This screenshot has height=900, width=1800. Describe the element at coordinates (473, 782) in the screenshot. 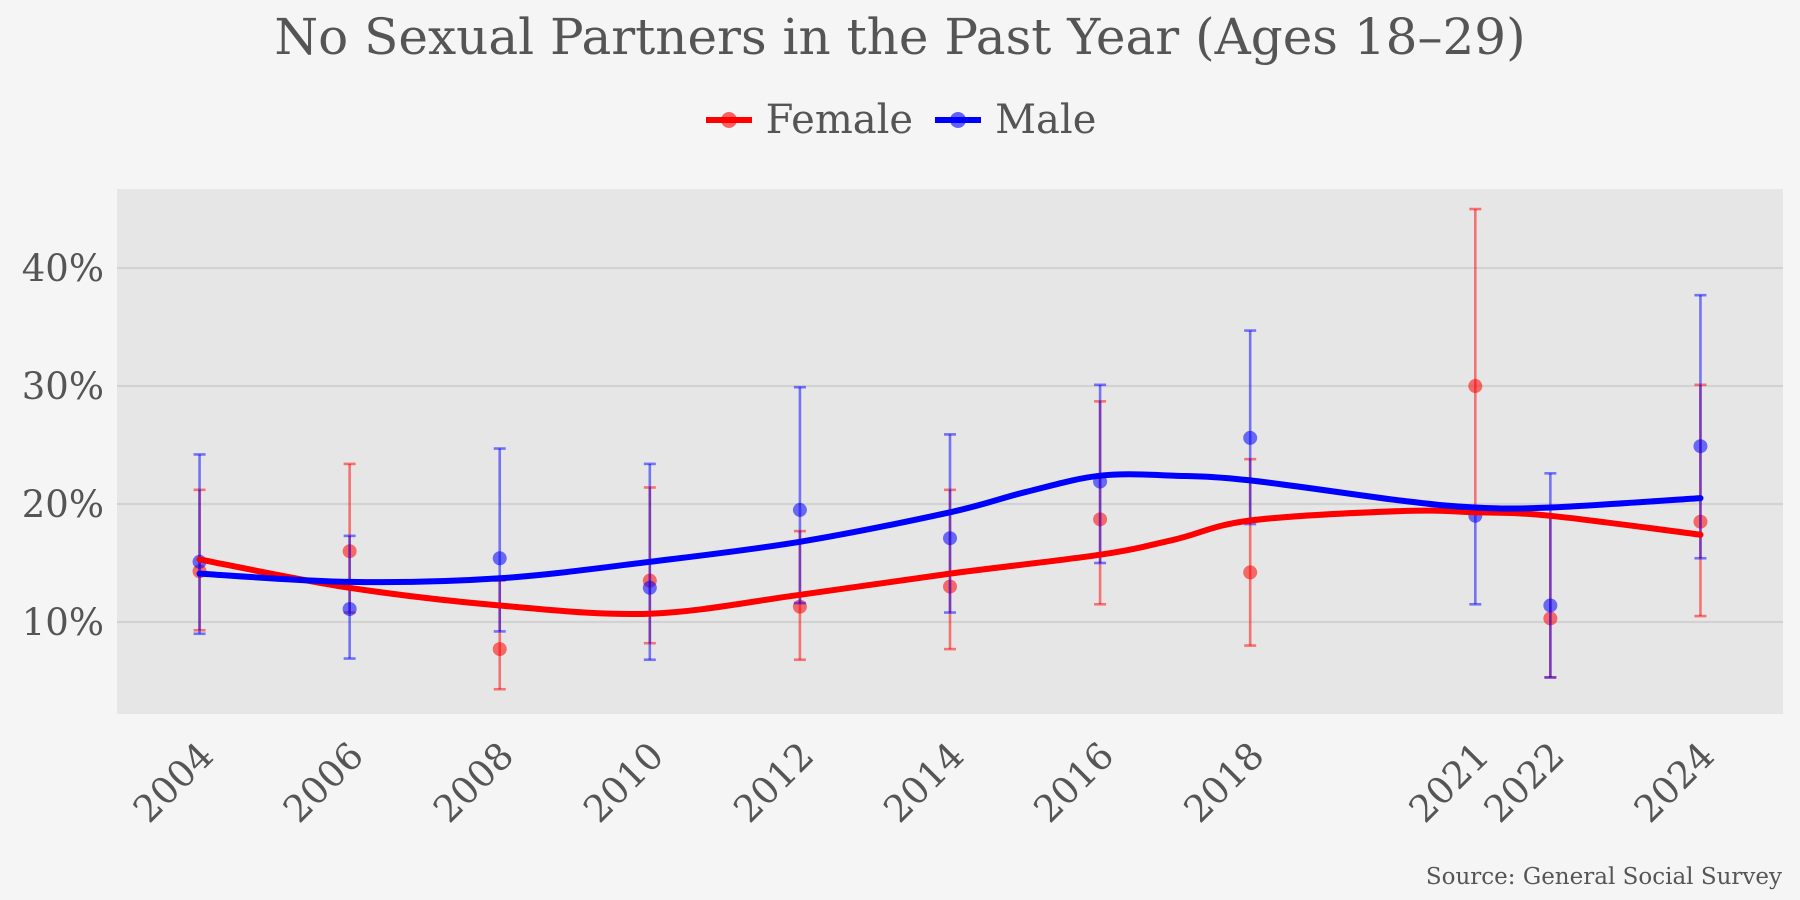

I see `x-tick-label: 2008` at that location.